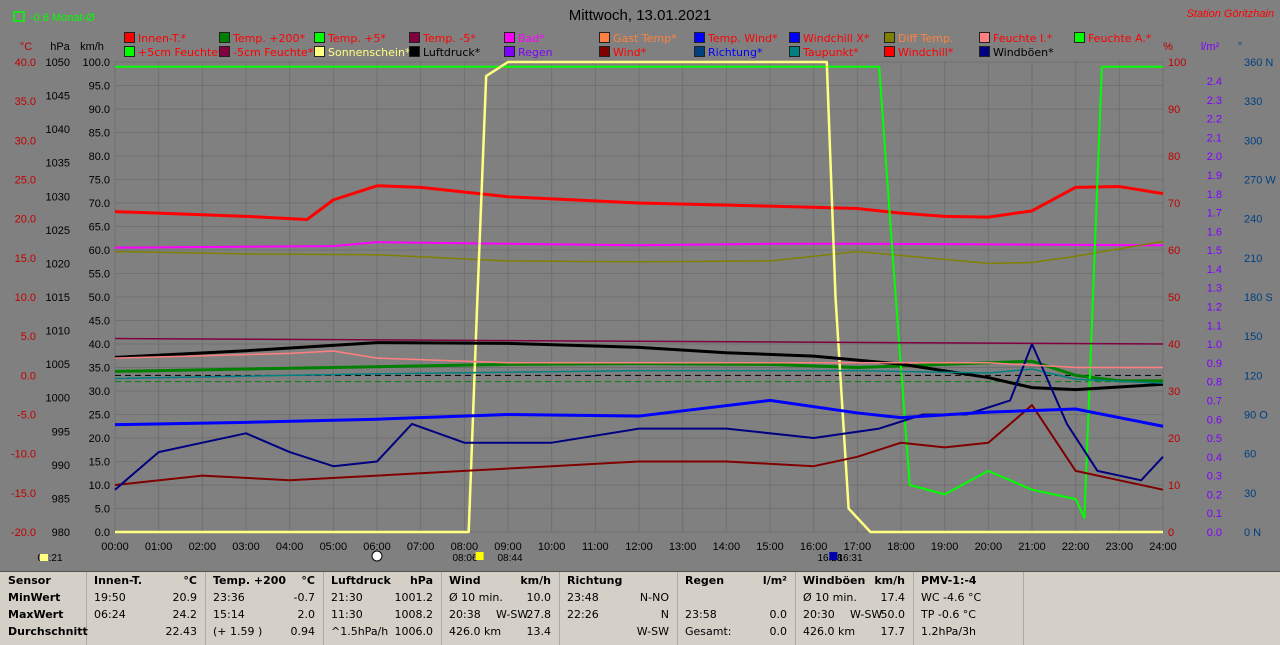 This screenshot has height=645, width=1280. What do you see at coordinates (1230, 14) in the screenshot?
I see `station-name: Station Göritzhain` at bounding box center [1230, 14].